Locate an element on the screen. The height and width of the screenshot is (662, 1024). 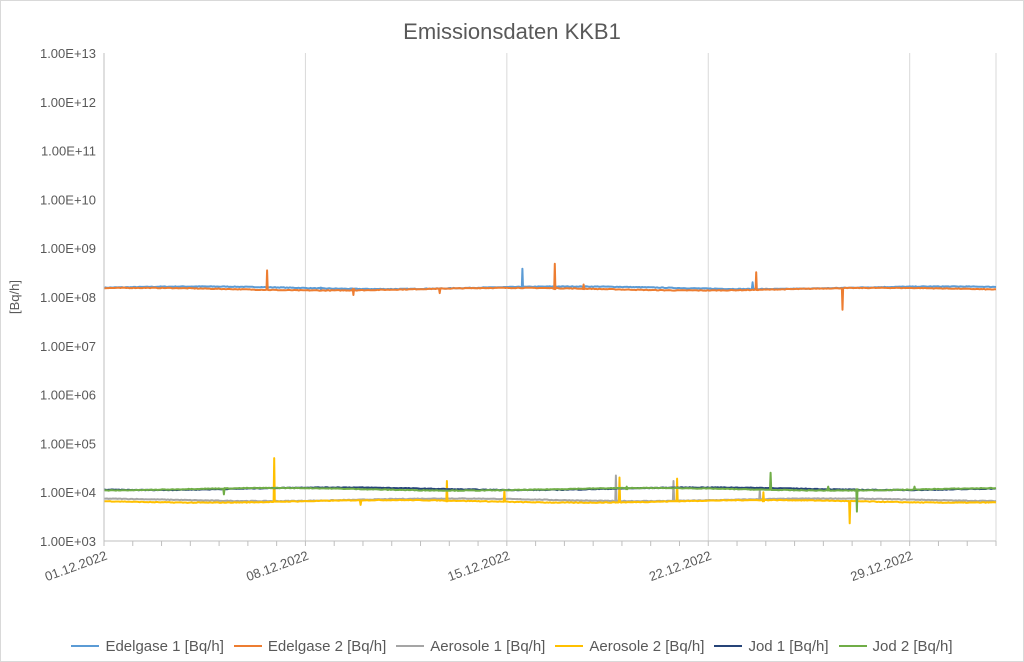
x-tick-label: 22.12.2022 is located at coordinates (680, 566).